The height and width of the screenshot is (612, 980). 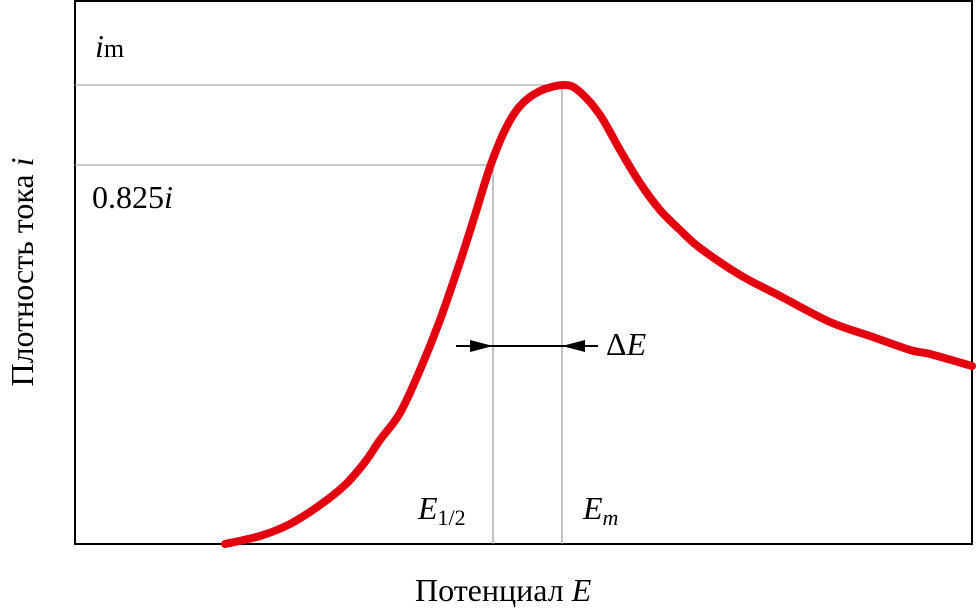 What do you see at coordinates (503, 590) in the screenshot?
I see `x-axis-label: Потенциал E` at bounding box center [503, 590].